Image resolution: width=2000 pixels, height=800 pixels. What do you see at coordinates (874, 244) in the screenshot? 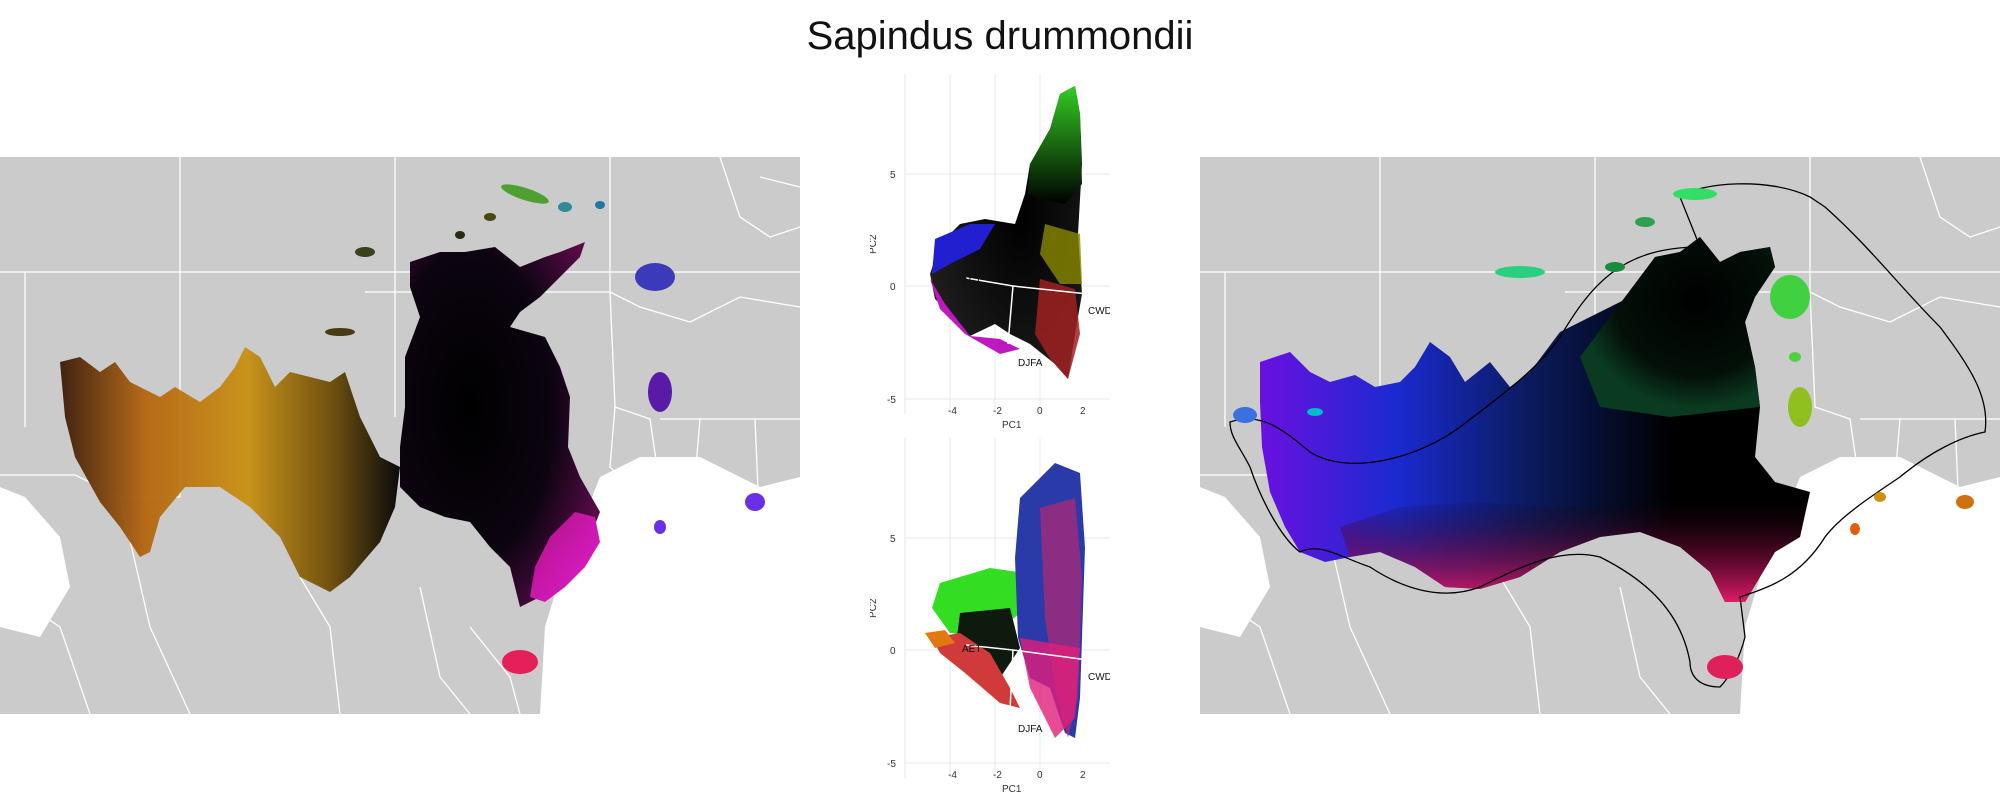
I see `pca-top-ylabel: PC2` at bounding box center [874, 244].